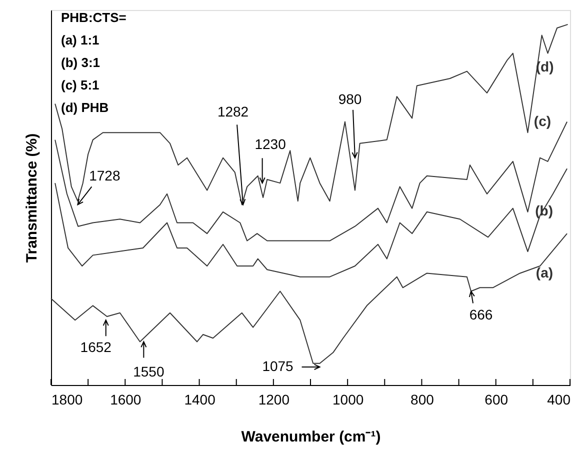  I want to click on annotation: 1652, so click(96, 347).